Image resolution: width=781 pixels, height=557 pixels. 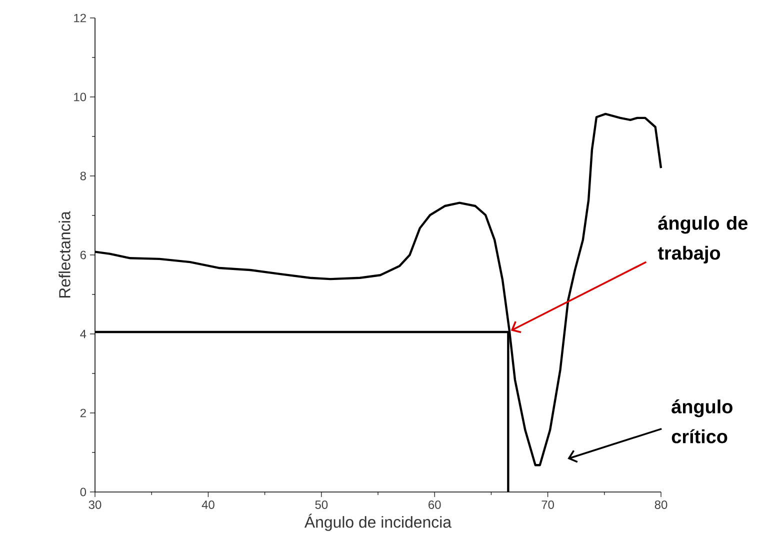 I want to click on x-tick-label: 70, so click(x=548, y=504).